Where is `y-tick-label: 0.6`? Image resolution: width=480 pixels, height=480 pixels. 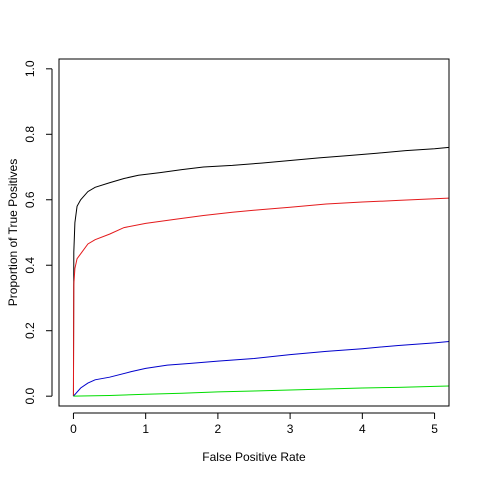 y-tick-label: 0.6 is located at coordinates (30, 199).